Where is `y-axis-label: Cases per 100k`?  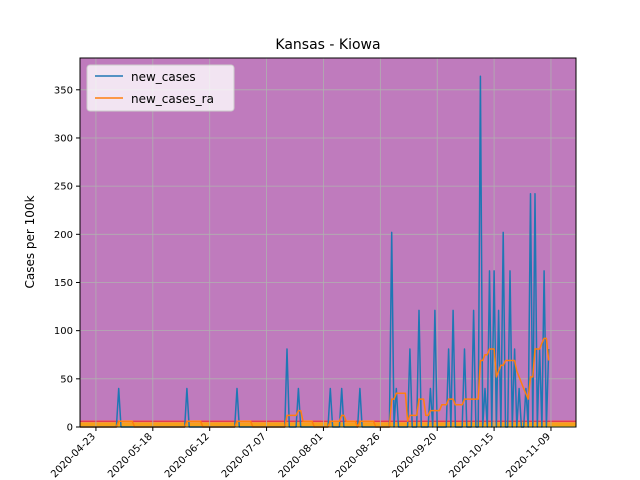 y-axis-label: Cases per 100k is located at coordinates (30, 241).